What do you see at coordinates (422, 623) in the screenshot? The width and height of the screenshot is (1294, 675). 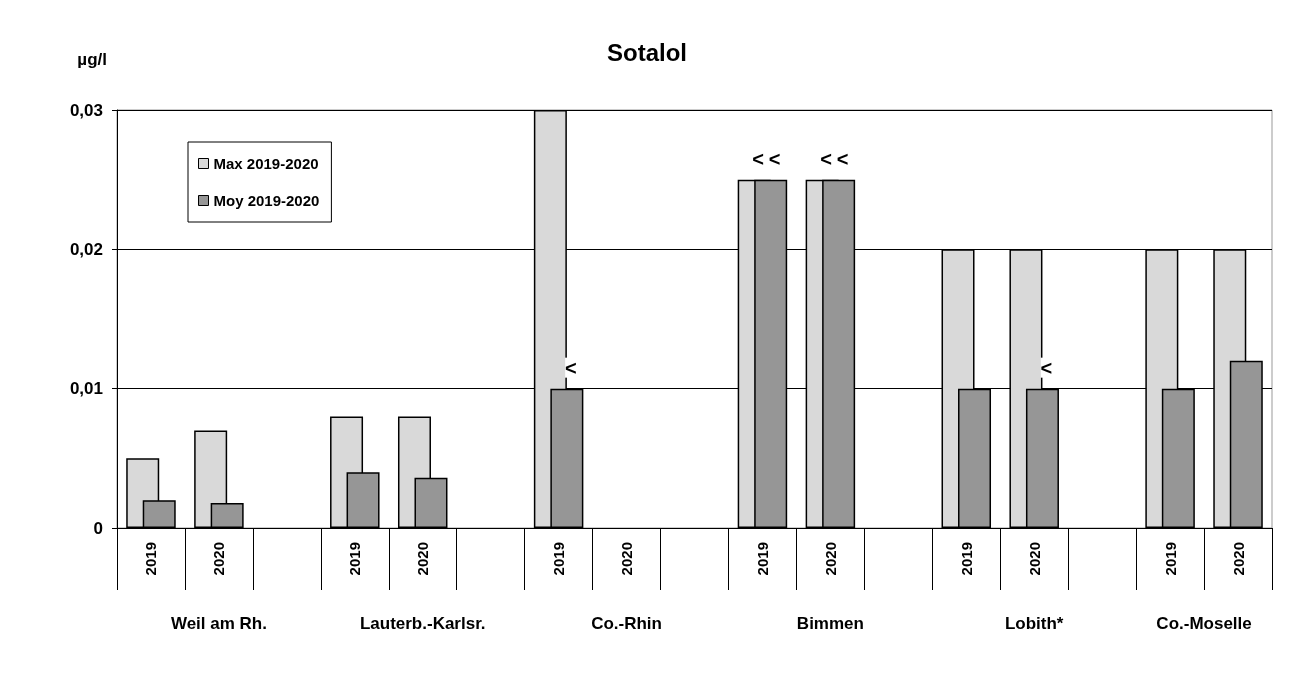 I see `text: Lauterb.-Karlsr.` at bounding box center [422, 623].